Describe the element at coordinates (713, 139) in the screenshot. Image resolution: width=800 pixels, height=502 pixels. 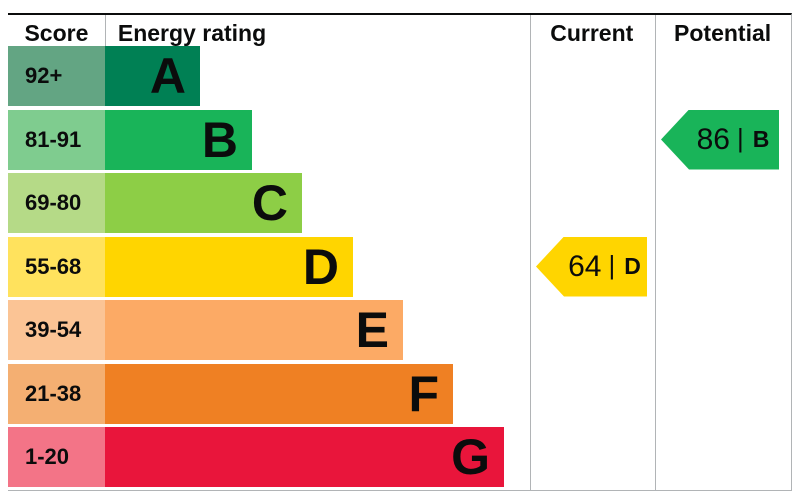
I see `potential-rating-value: 86` at that location.